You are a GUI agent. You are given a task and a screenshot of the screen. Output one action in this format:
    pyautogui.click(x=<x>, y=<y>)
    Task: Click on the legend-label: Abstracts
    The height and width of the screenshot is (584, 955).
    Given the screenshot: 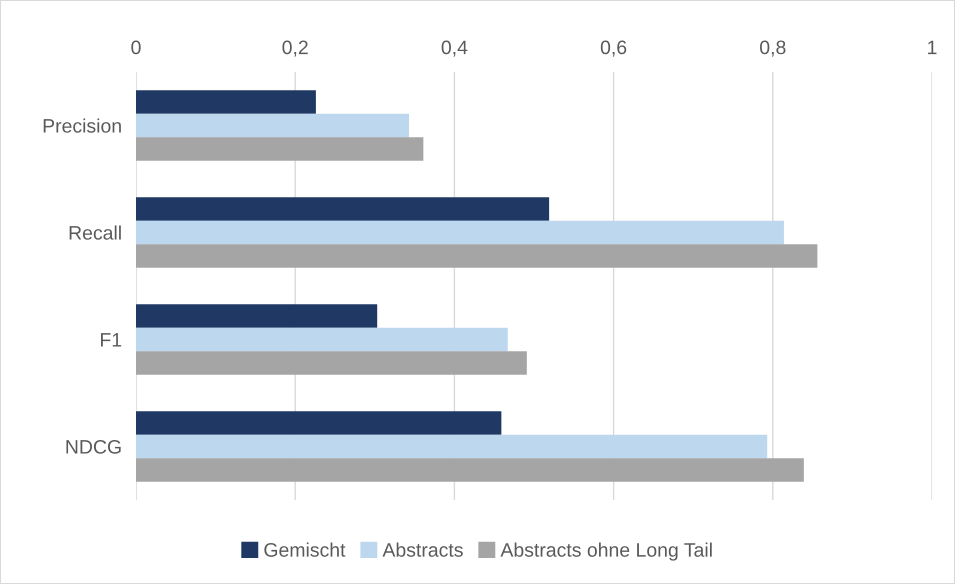 What is the action you would take?
    pyautogui.click(x=422, y=549)
    